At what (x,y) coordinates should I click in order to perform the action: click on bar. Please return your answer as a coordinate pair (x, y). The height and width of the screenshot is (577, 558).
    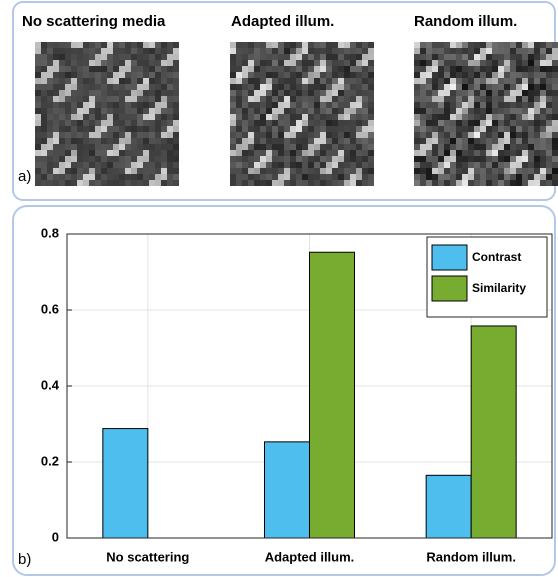
    Looking at the image, I should click on (332, 395).